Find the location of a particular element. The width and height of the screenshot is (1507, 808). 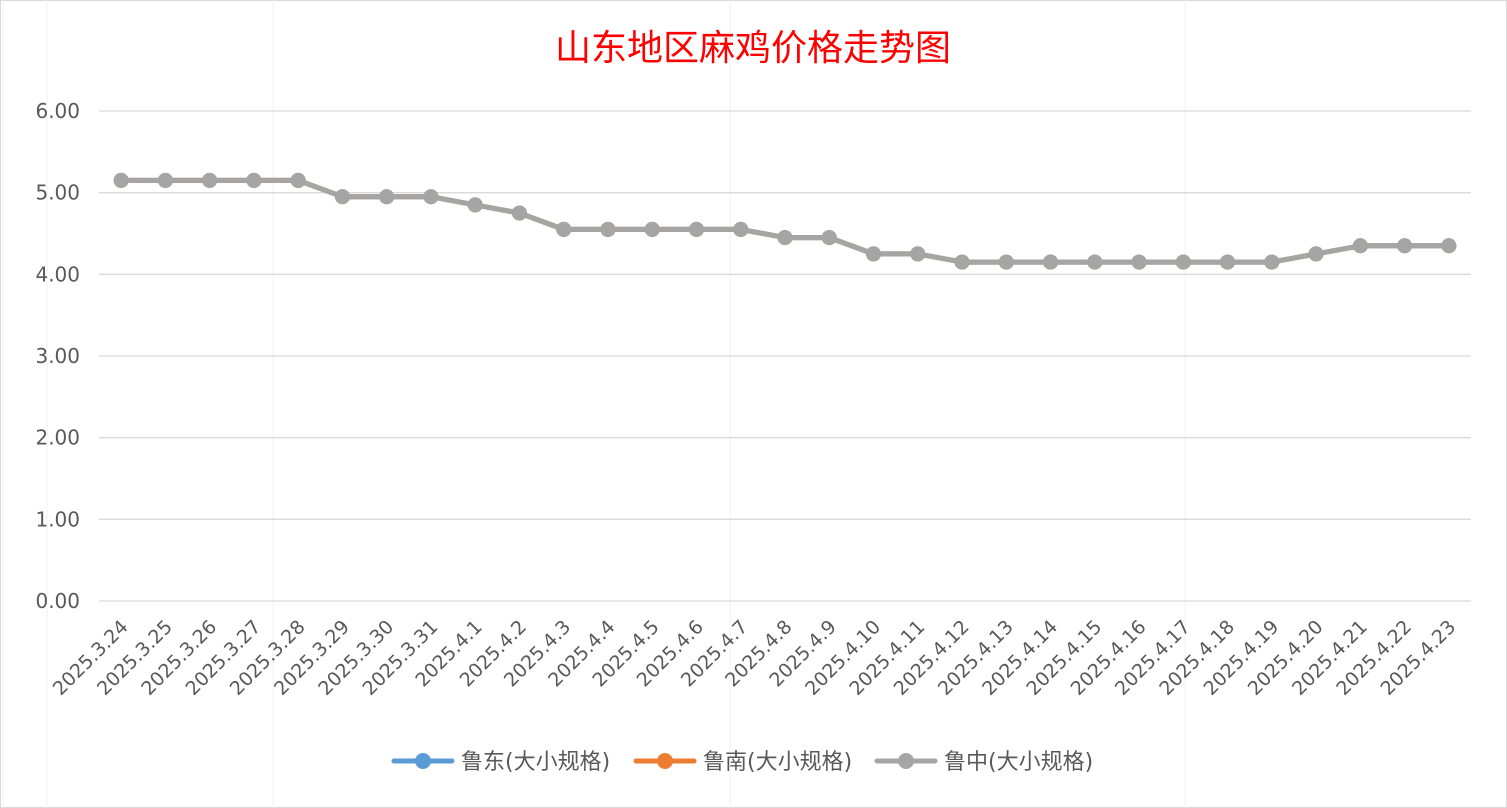

y-tick-label: 5.00 is located at coordinates (57, 193).